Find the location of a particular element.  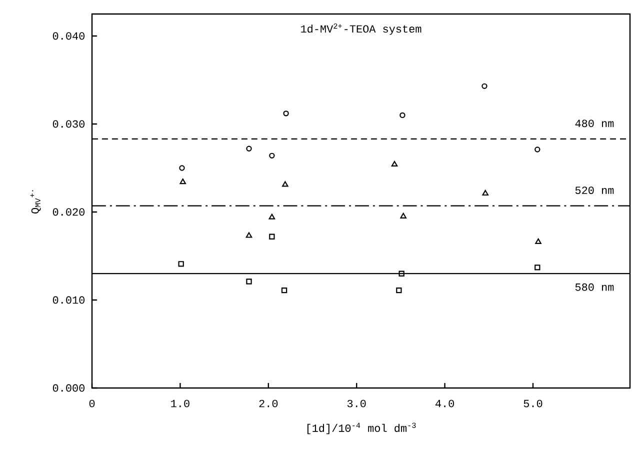

x-tick-label: 1.0 is located at coordinates (180, 404).